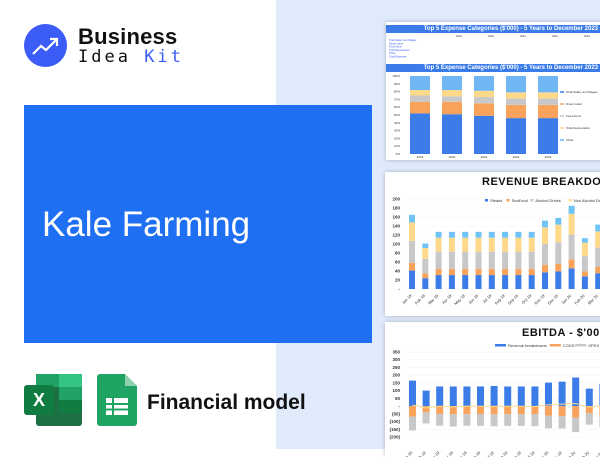 The height and width of the screenshot is (457, 600). What do you see at coordinates (397, 146) in the screenshot?
I see `y-tick-label: 10%` at bounding box center [397, 146].